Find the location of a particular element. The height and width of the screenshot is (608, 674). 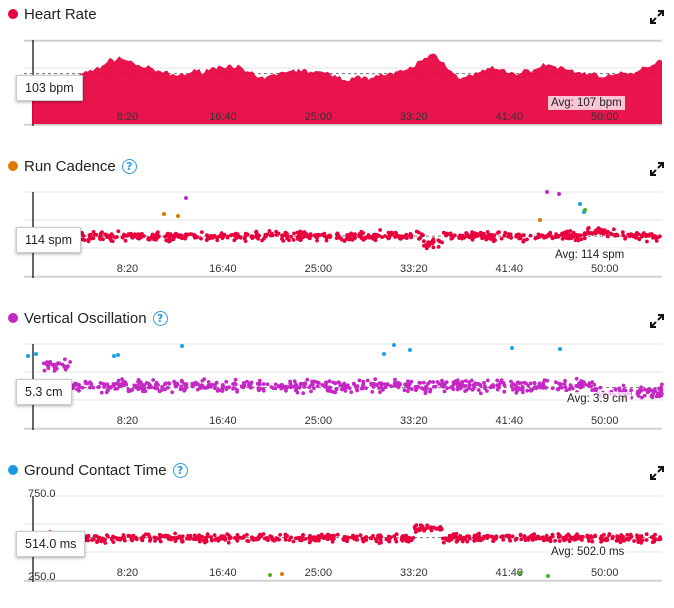

x-tick-label: 33:20 is located at coordinates (414, 573).